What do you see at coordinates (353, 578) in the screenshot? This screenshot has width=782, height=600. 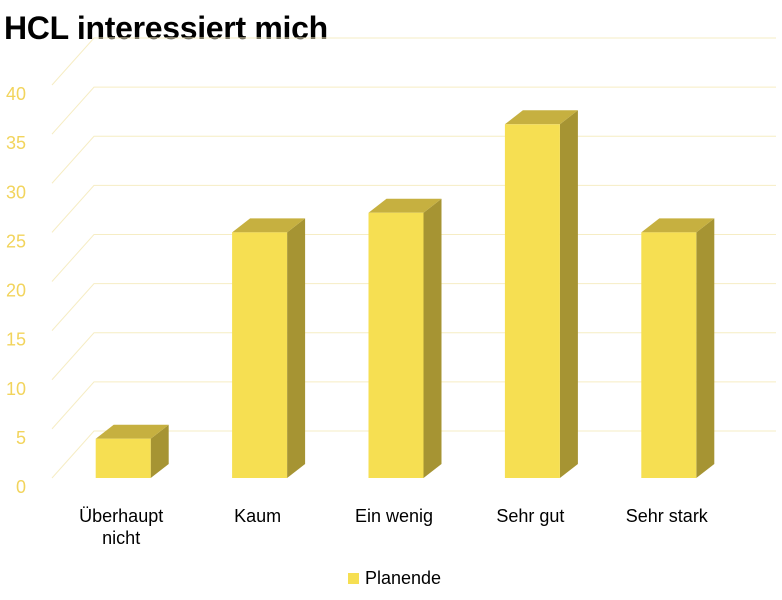 I see `legend-swatch` at bounding box center [353, 578].